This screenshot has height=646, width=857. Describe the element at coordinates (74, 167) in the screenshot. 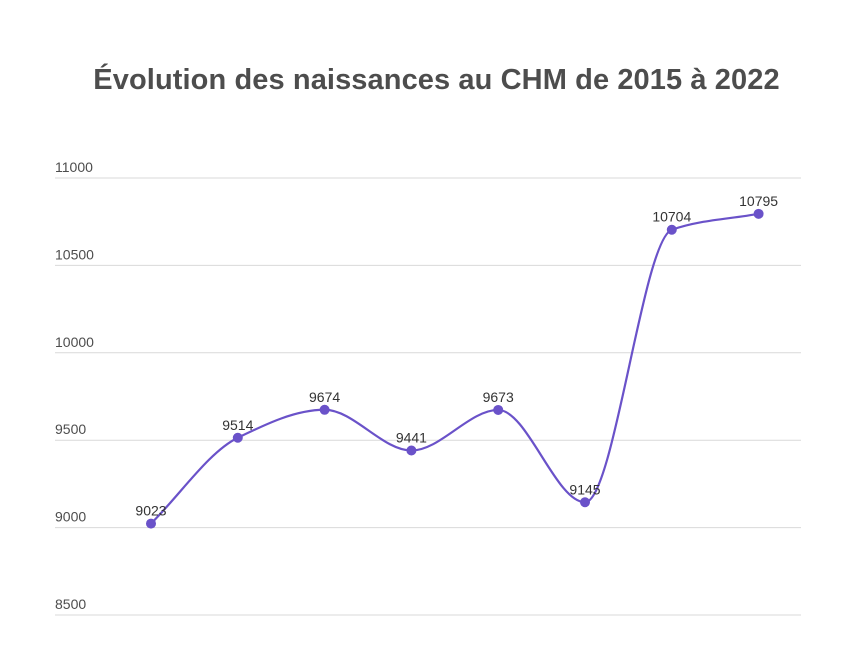

I see `y-tick-label: 11000` at that location.